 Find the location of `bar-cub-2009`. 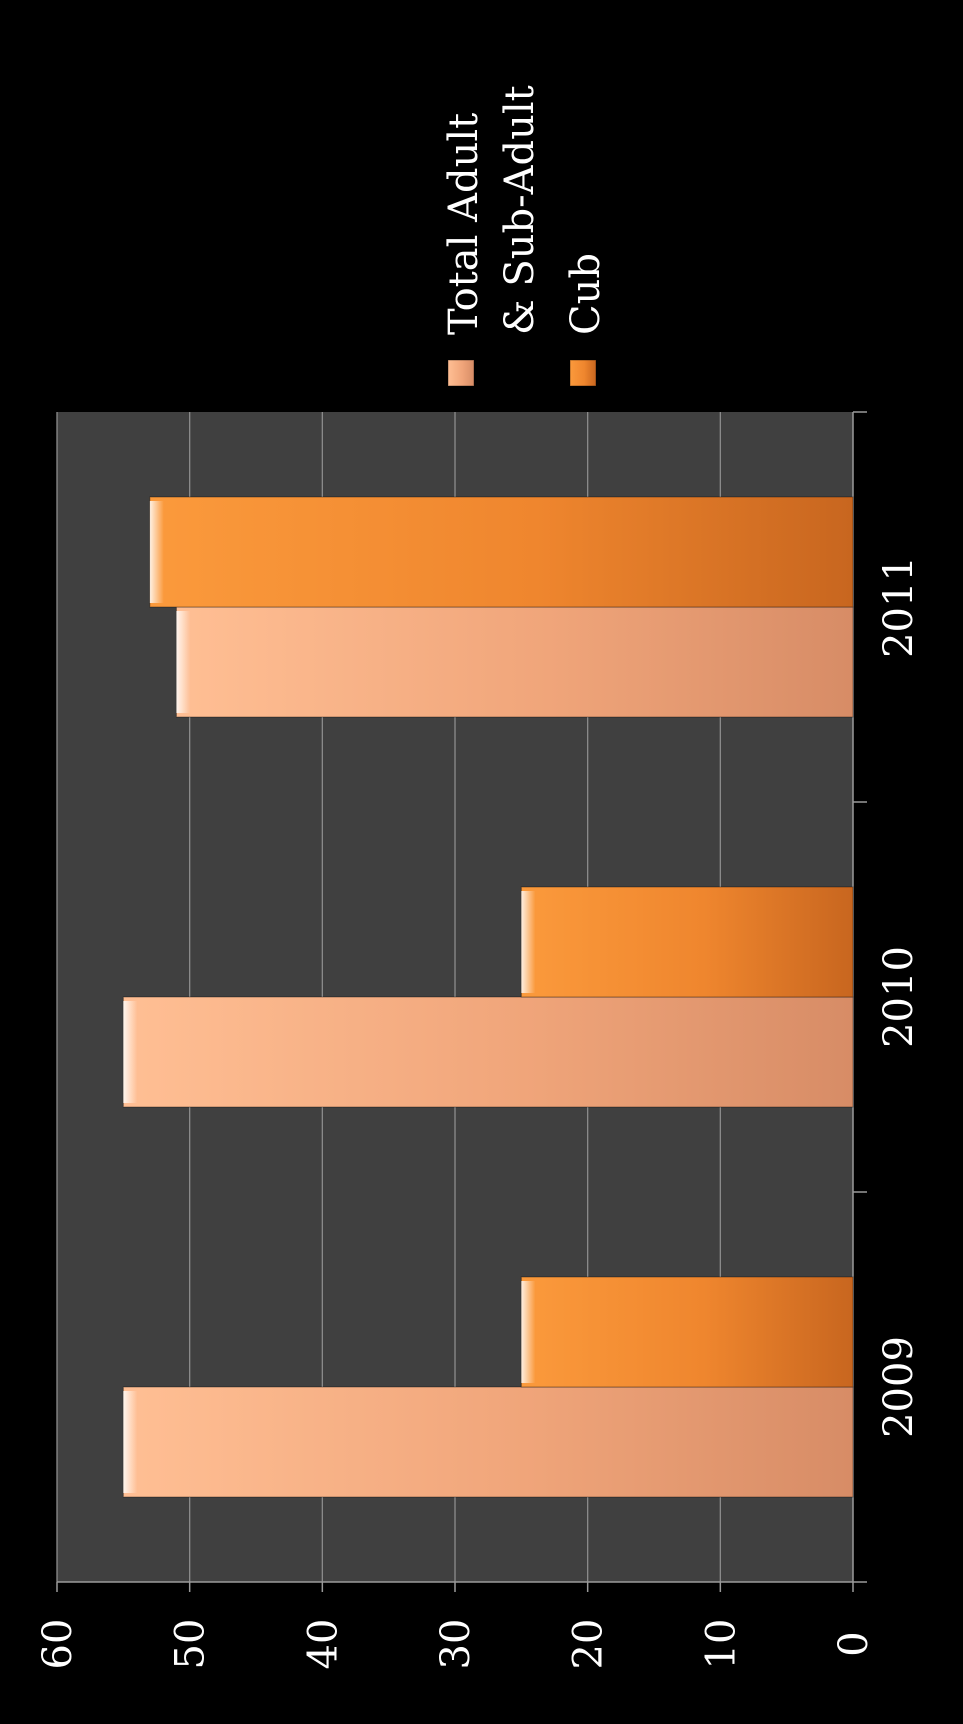

bar-cub-2009 is located at coordinates (687, 1332).